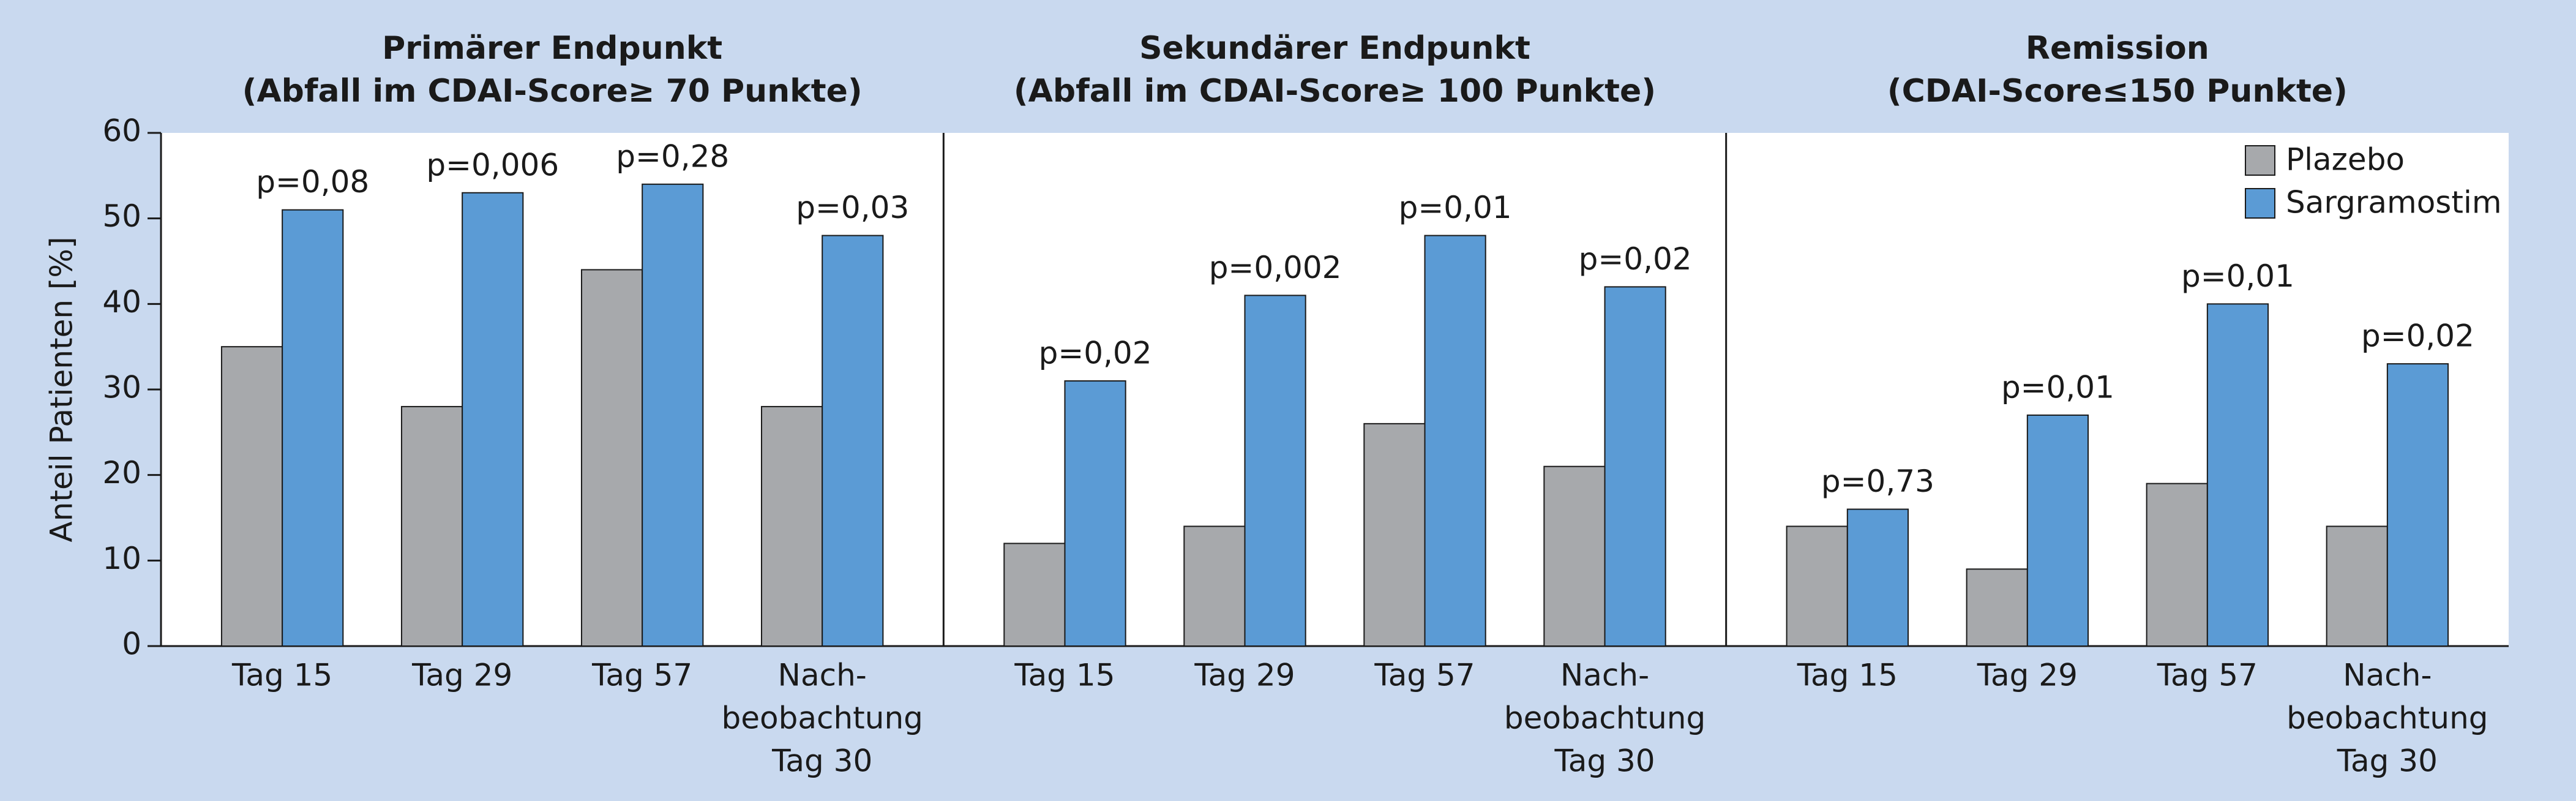 Image resolution: width=2576 pixels, height=801 pixels. What do you see at coordinates (853, 208) in the screenshot?
I see `p-value: p=0,03` at bounding box center [853, 208].